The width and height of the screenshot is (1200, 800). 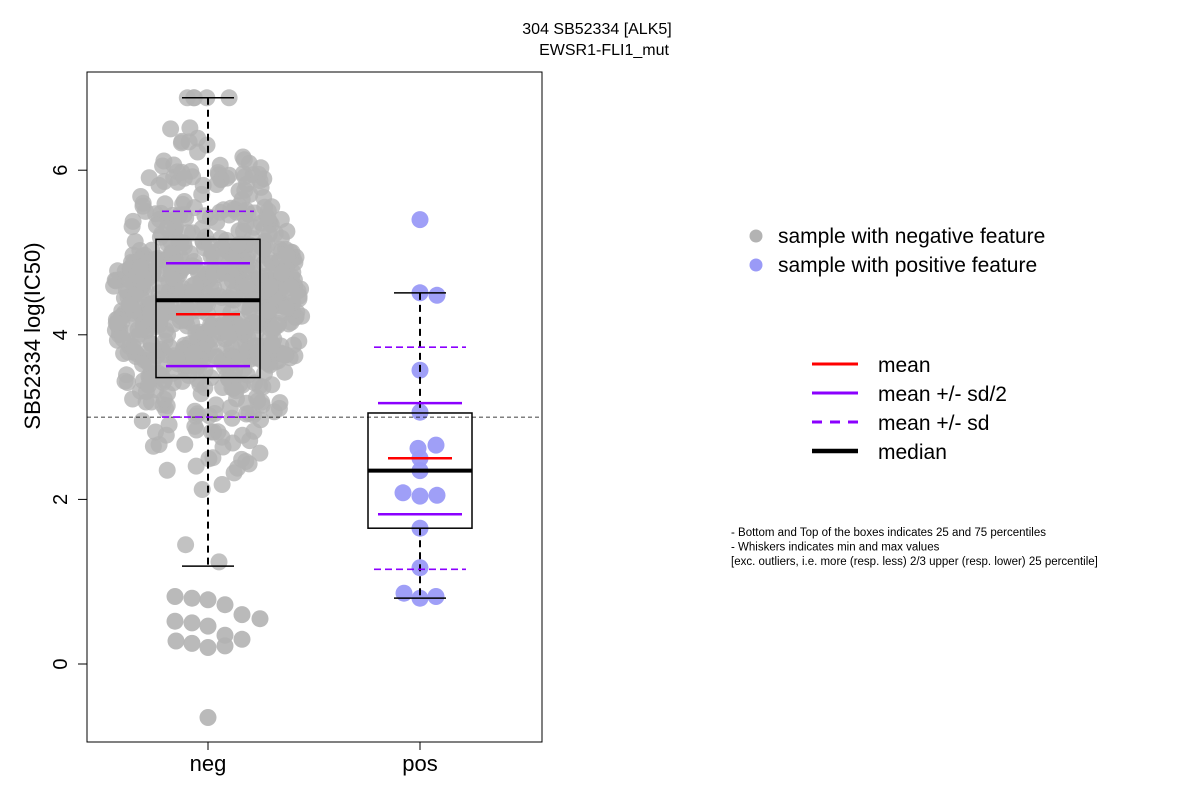 I want to click on chart-title-line1: 304 SB52334 [ALK5], so click(x=596, y=29).